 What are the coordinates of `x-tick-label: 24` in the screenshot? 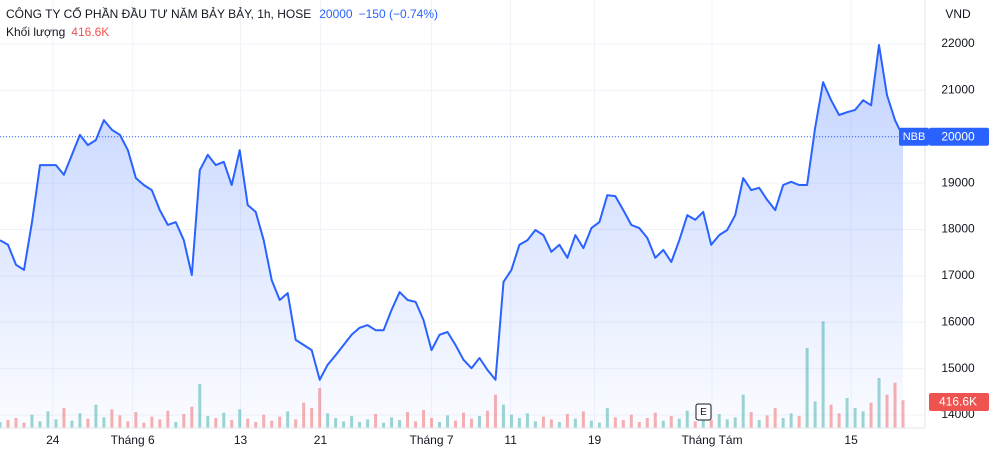 It's located at (53, 440).